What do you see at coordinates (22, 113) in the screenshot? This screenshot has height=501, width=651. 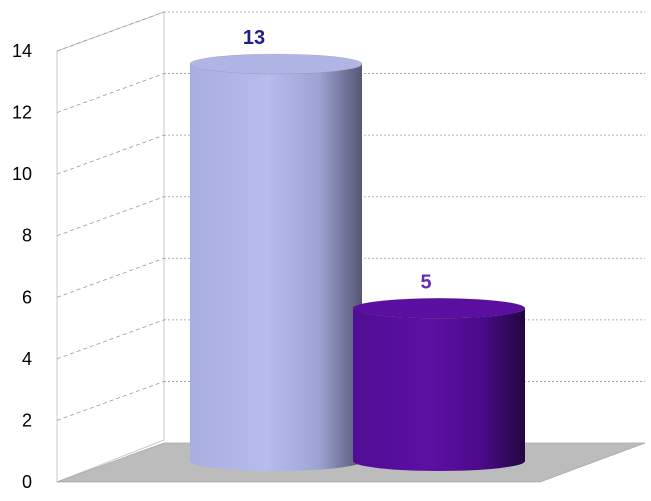 I see `y-tick-label: 12` at bounding box center [22, 113].